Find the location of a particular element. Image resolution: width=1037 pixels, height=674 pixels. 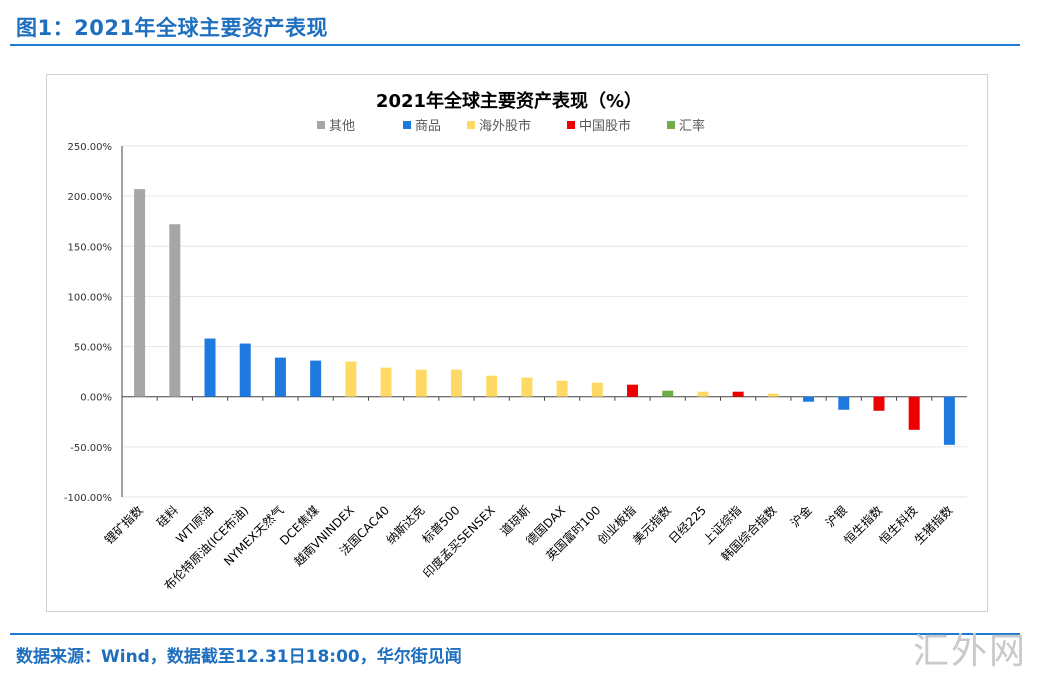

x-tick-label: 沪银 is located at coordinates (836, 516).